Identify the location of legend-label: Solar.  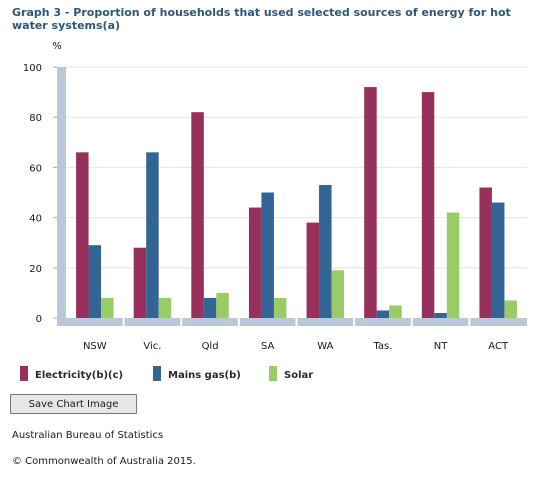
(298, 375).